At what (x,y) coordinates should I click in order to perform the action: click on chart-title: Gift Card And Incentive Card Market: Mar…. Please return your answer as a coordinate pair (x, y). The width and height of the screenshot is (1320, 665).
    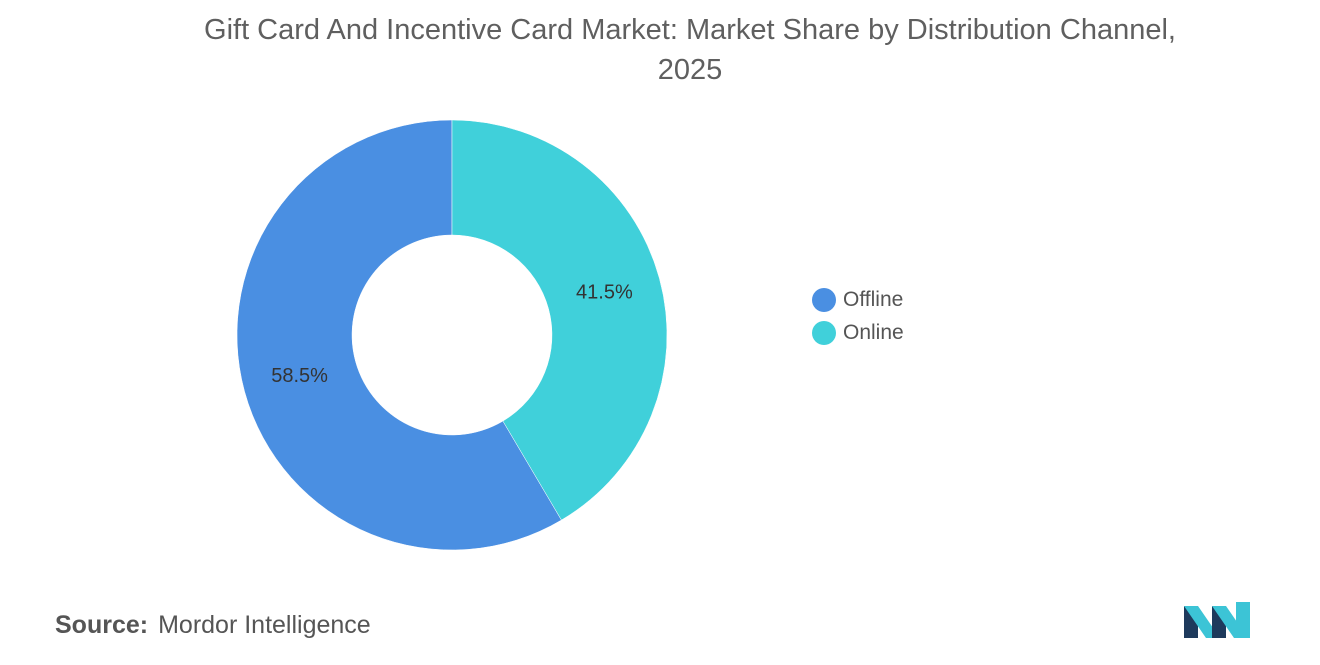
    Looking at the image, I should click on (690, 50).